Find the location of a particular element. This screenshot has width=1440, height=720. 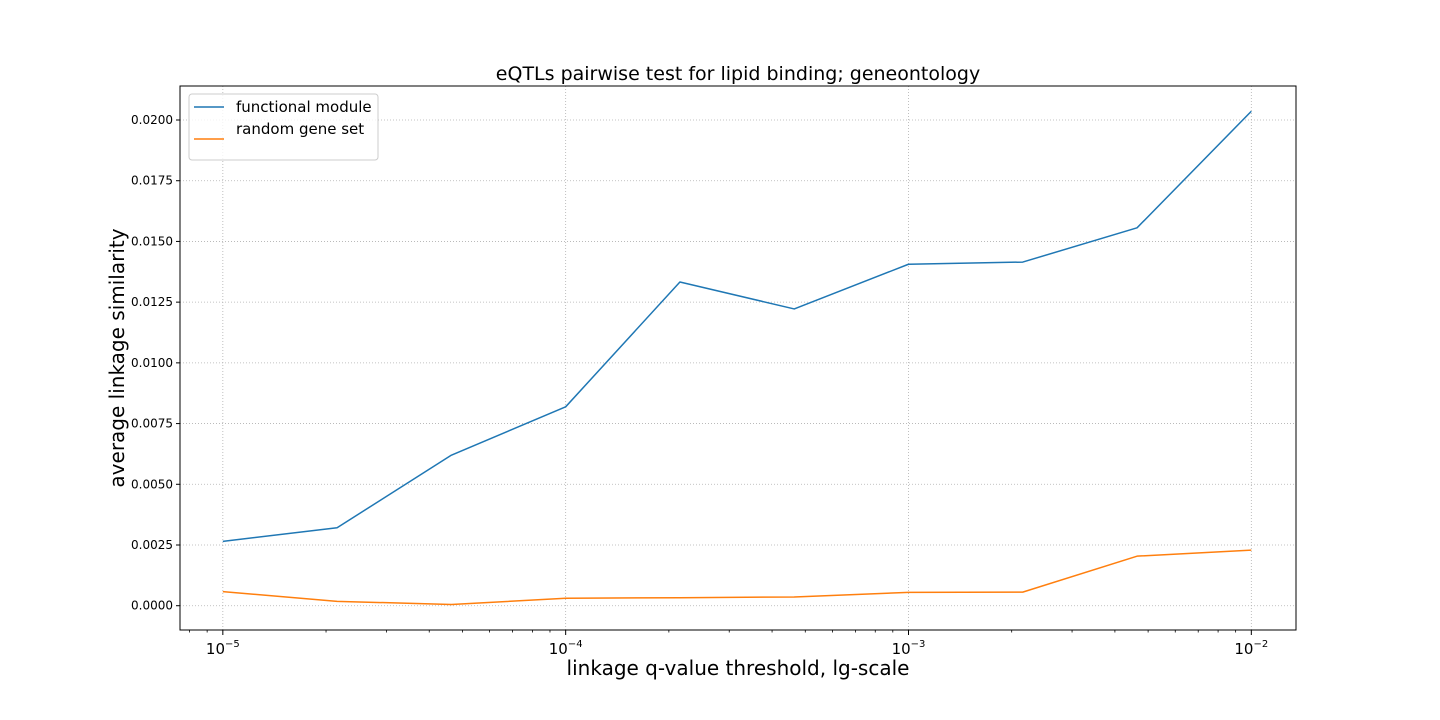

x-axis-label: linkage q-value threshold, lg-scale is located at coordinates (738, 668).